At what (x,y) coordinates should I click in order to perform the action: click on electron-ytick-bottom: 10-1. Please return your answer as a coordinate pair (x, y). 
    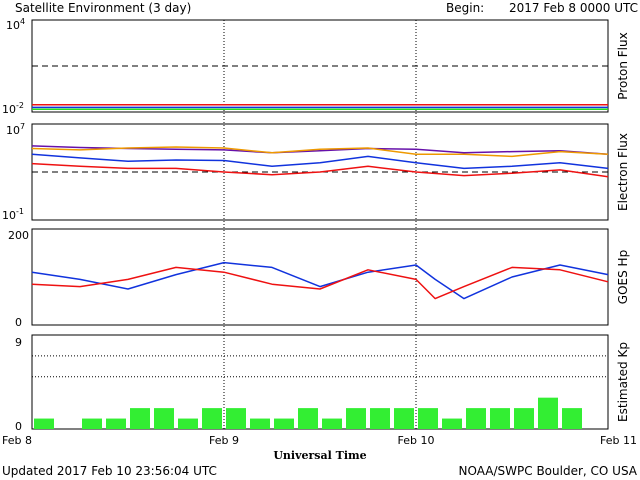
    Looking at the image, I should click on (13, 214).